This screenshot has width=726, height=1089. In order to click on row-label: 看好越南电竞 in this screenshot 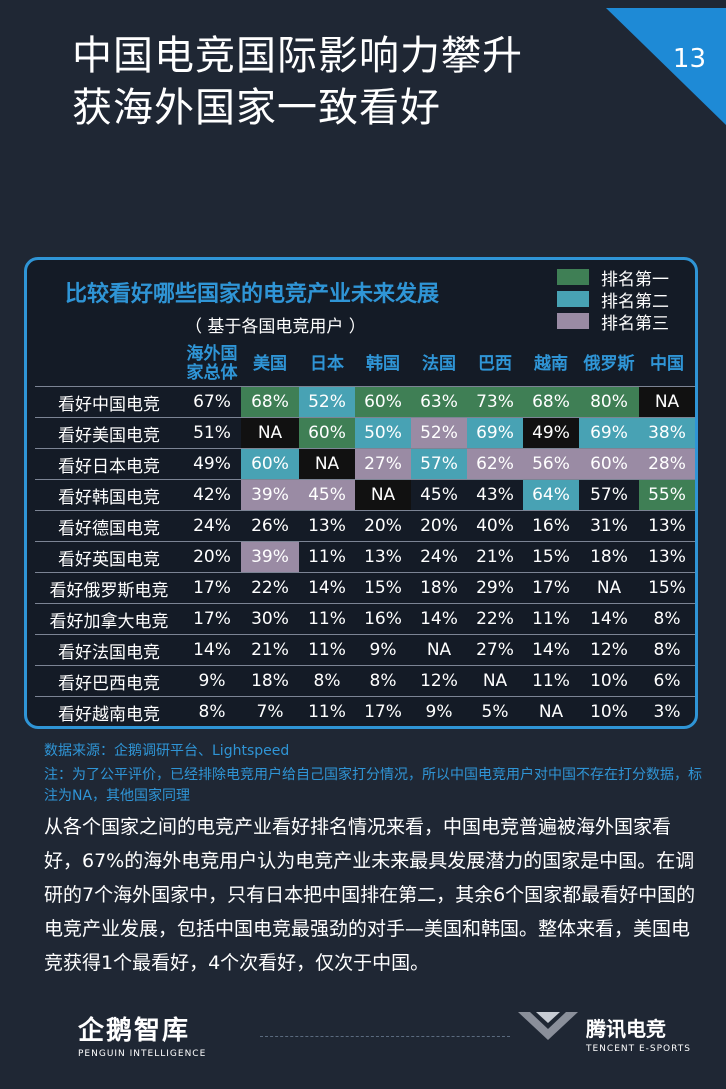, I will do `click(109, 711)`.